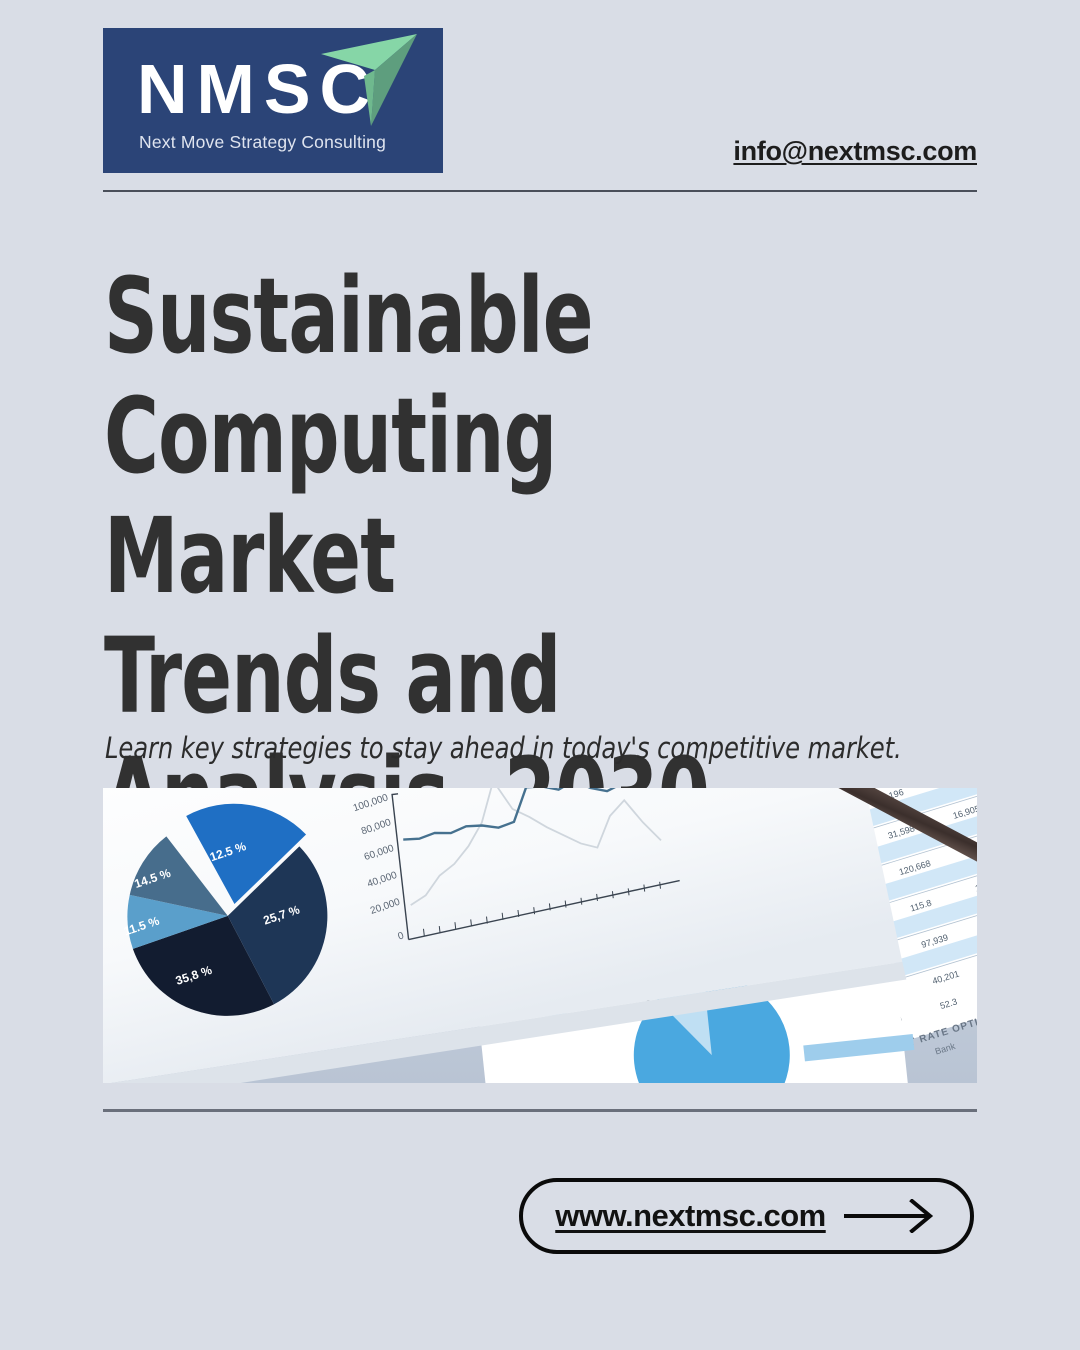  I want to click on logo-tagline: Next Move Strategy Consulting, so click(263, 142).